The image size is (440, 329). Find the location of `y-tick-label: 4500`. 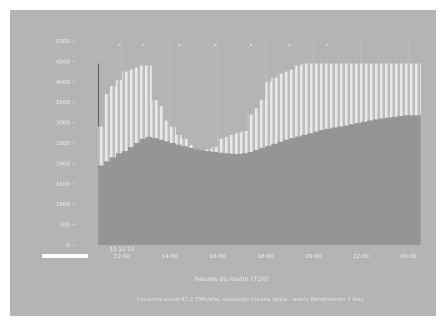

y-tick-label: 4500 is located at coordinates (63, 62).